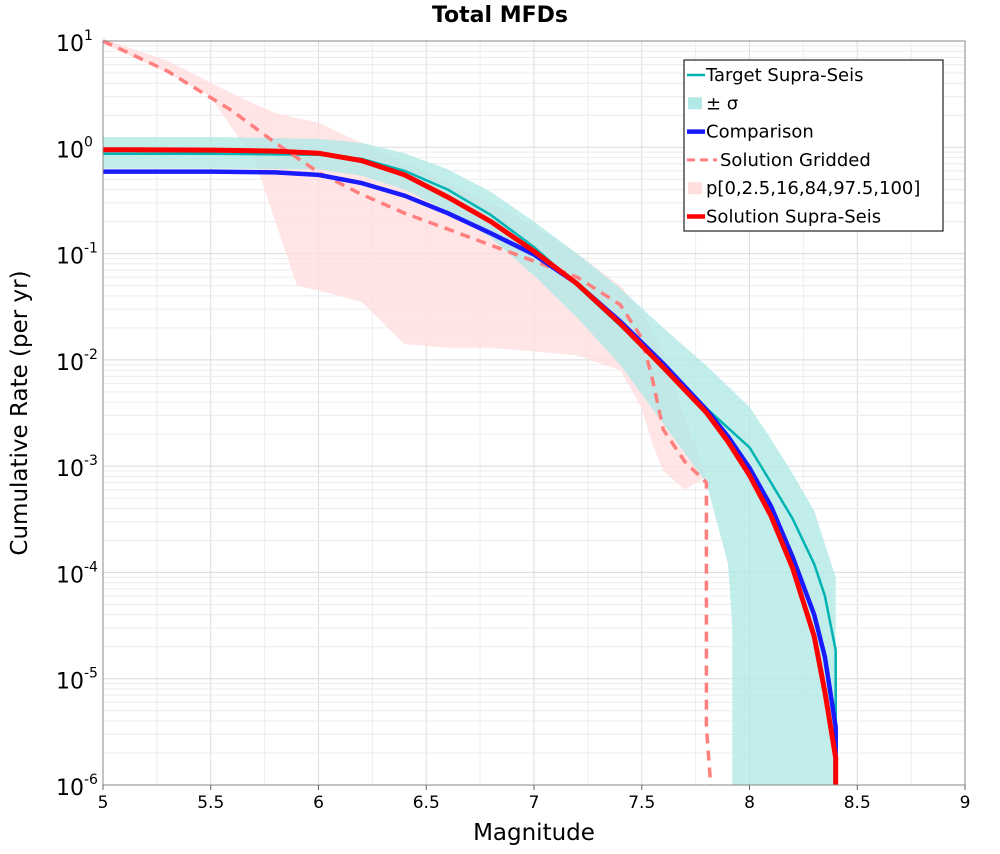 The image size is (1000, 854). What do you see at coordinates (857, 803) in the screenshot?
I see `x-tick-label: 8.5` at bounding box center [857, 803].